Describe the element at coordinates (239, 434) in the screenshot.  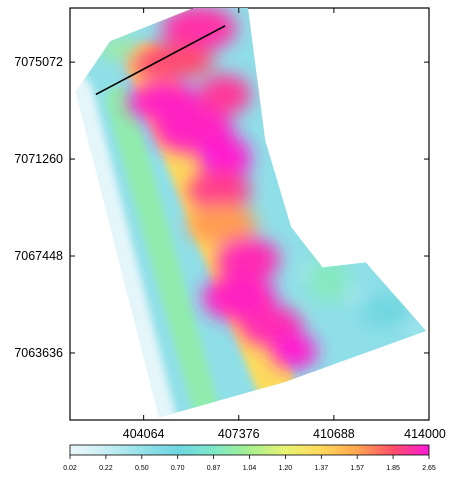
I see `x-tick-label: 407376` at that location.